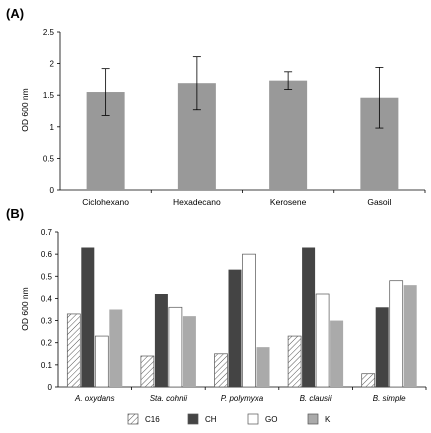 This screenshot has height=433, width=431. I want to click on y-tick-label: 0.4, so click(47, 298).